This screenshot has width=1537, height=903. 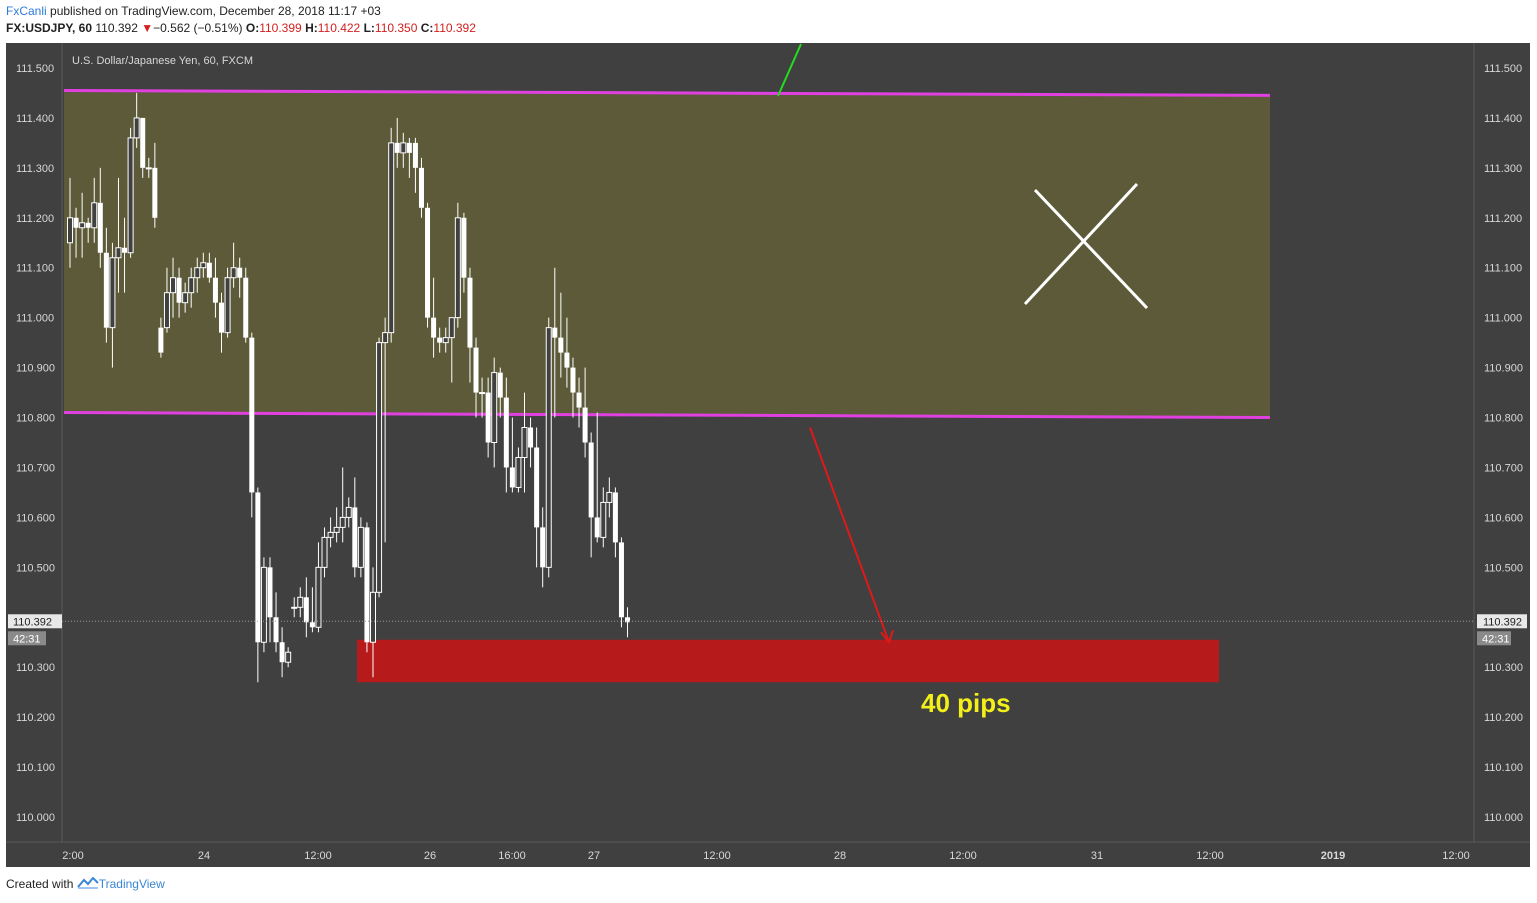 I want to click on y-tick-label-right: 110.500, so click(x=1503, y=568).